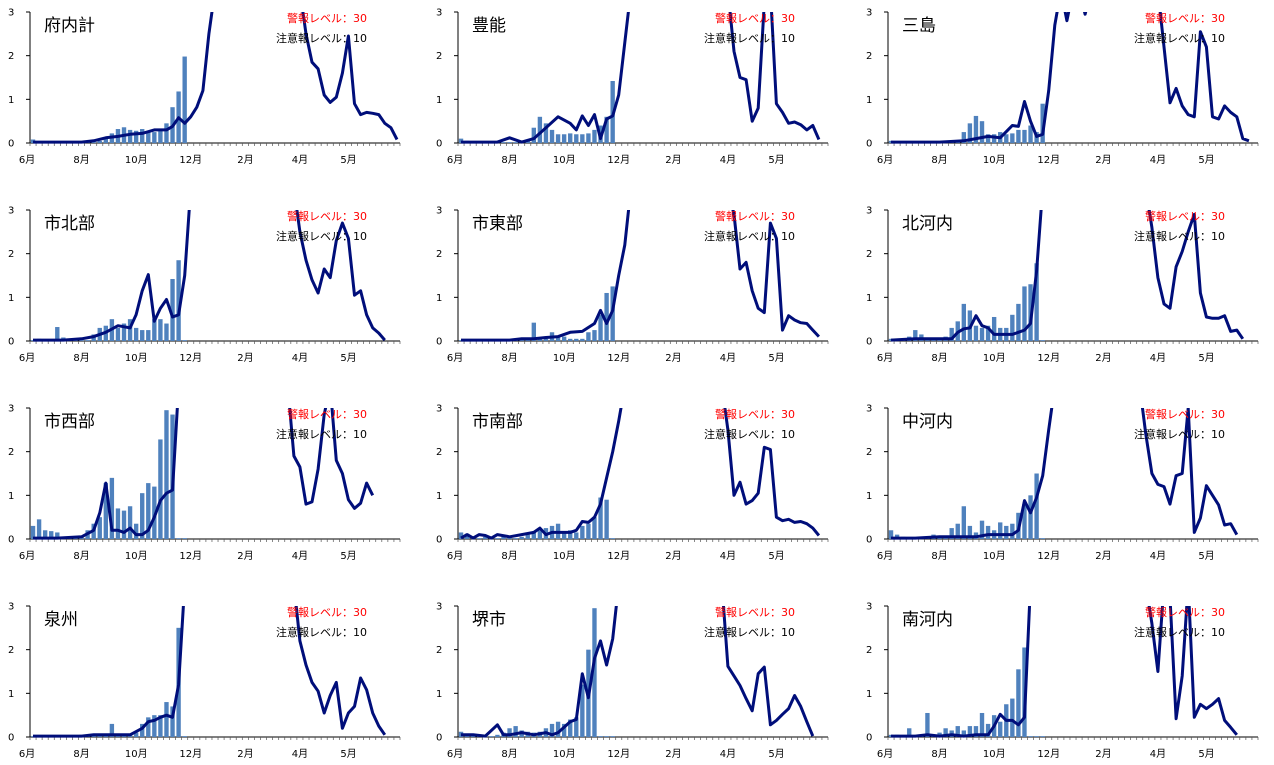 This screenshot has width=1274, height=765. Describe the element at coordinates (927, 224) in the screenshot. I see `region-title: 北河内` at that location.